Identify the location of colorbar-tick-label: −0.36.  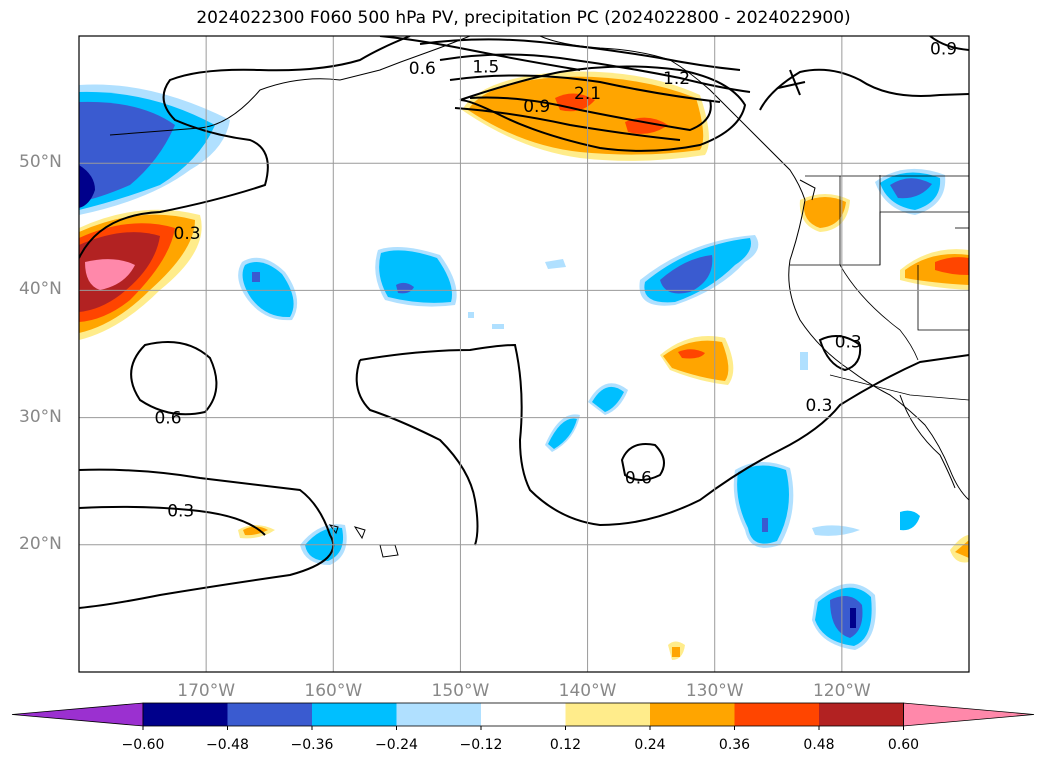
(312, 745).